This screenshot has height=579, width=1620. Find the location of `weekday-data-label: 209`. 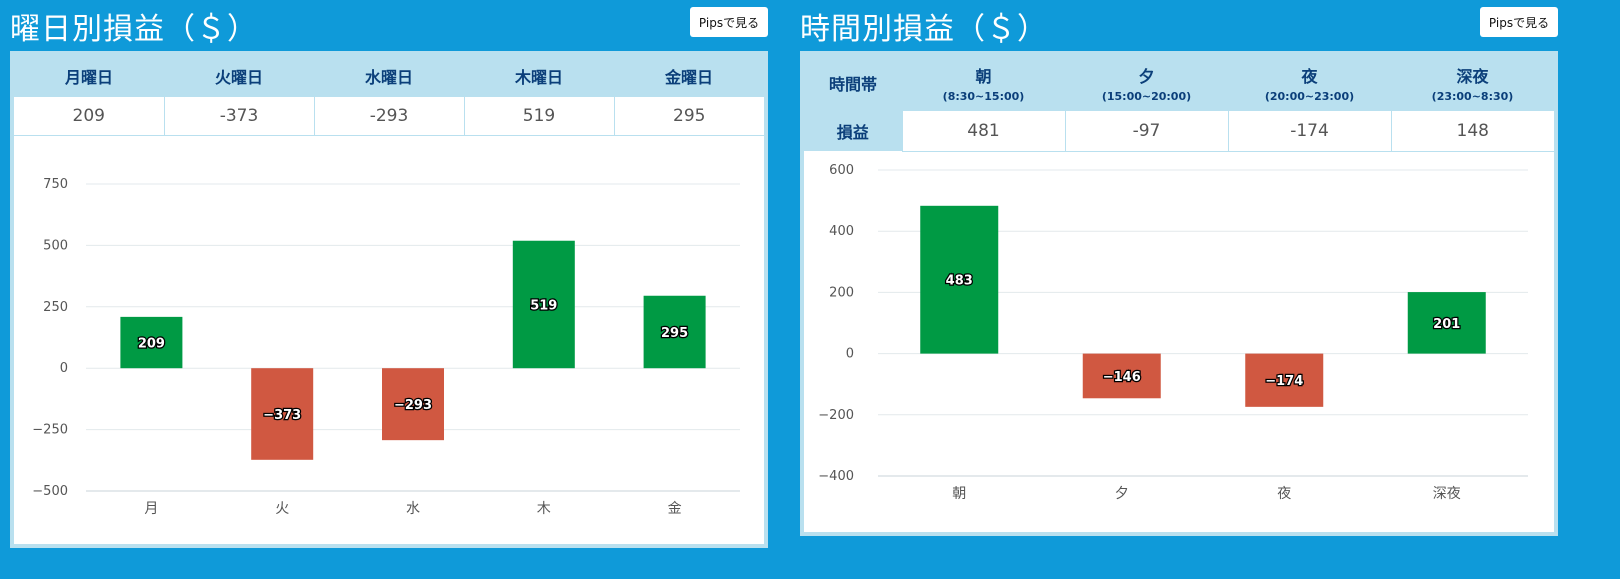

weekday-data-label: 209 is located at coordinates (151, 343).